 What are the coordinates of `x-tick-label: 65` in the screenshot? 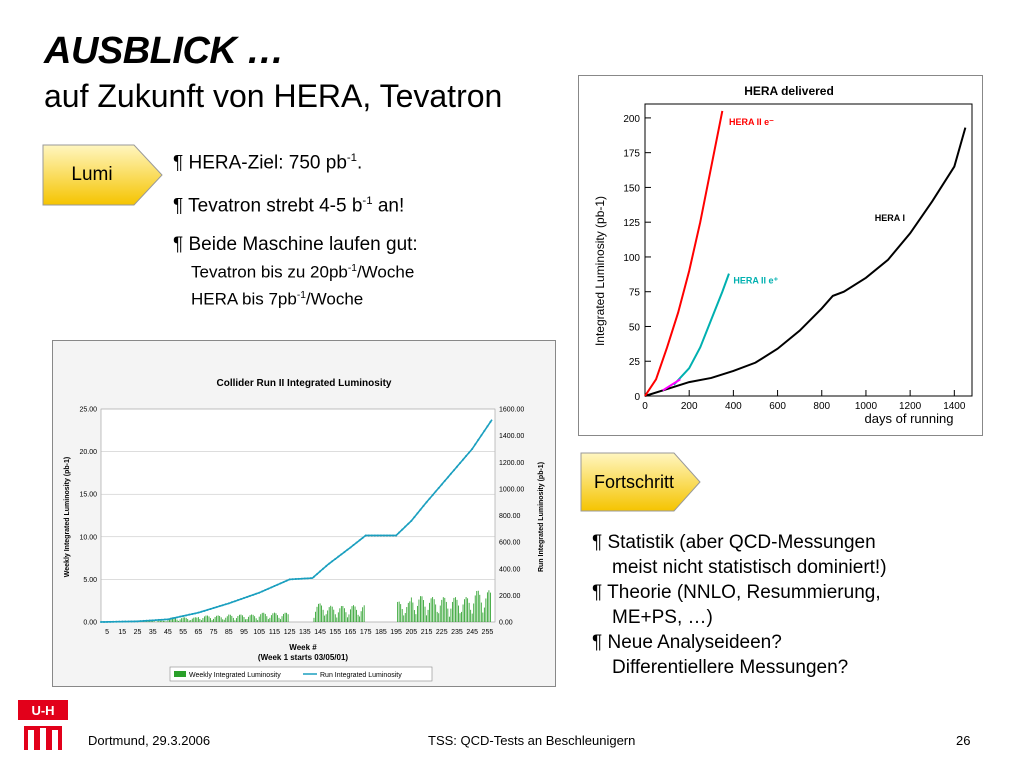 It's located at (198, 632).